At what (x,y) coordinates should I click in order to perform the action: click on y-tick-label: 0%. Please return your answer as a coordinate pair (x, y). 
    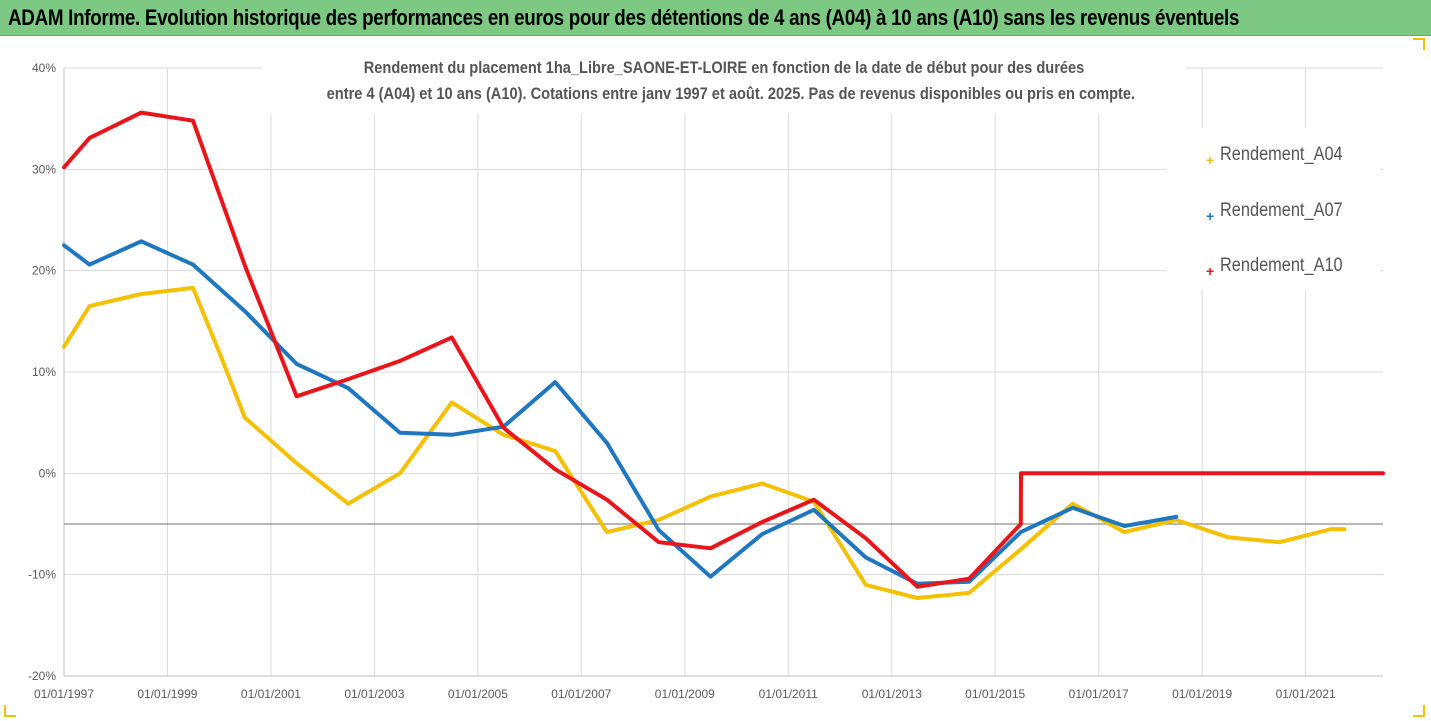
    Looking at the image, I should click on (48, 473).